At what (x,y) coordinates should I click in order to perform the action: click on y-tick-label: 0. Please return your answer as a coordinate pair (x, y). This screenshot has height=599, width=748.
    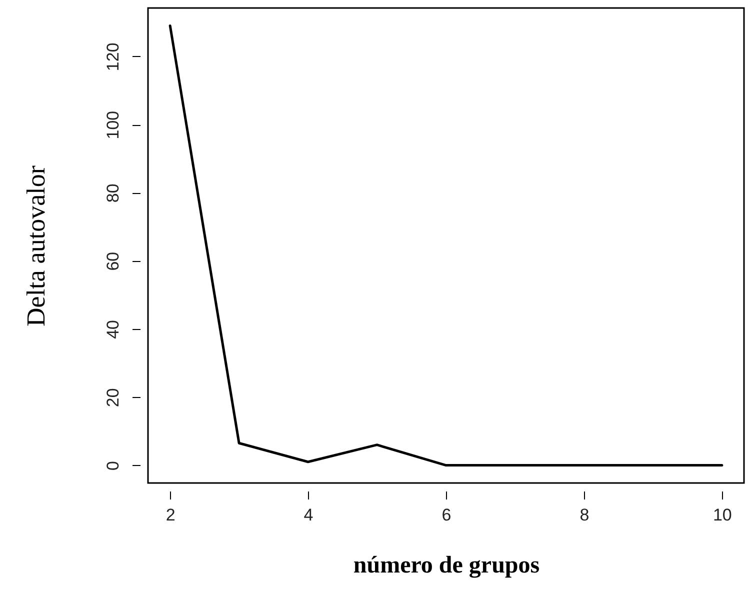
    Looking at the image, I should click on (113, 466).